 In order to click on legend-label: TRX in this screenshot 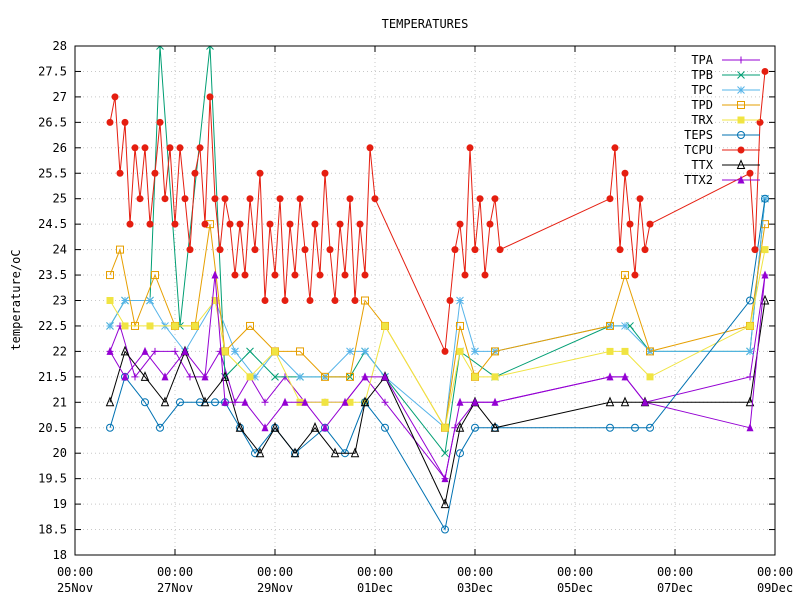, I will do `click(702, 120)`.